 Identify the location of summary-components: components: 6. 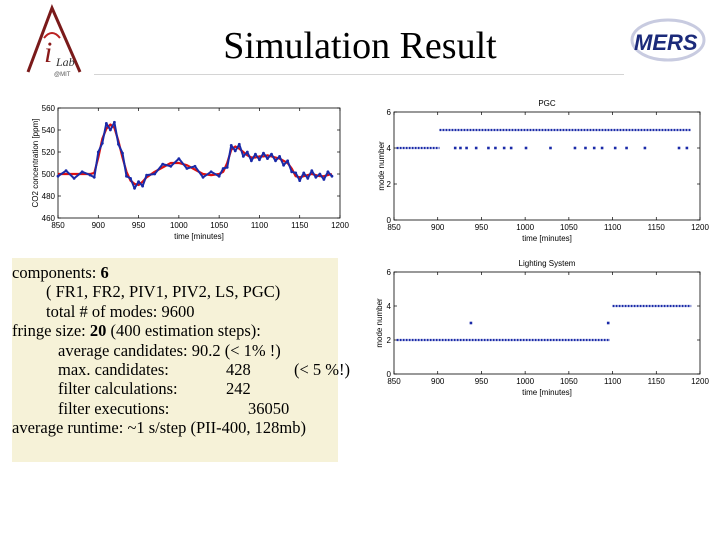
(60, 272).